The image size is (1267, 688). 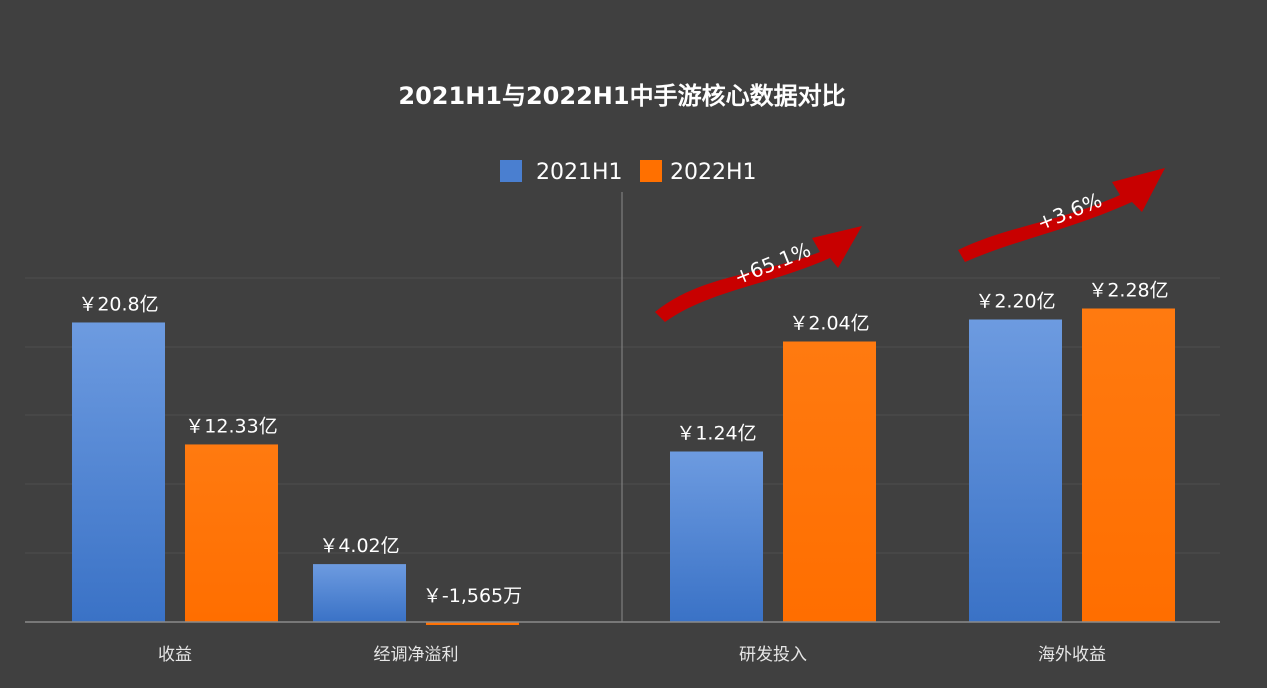 I want to click on legend-label-2021h1: 2021H1, so click(x=579, y=172).